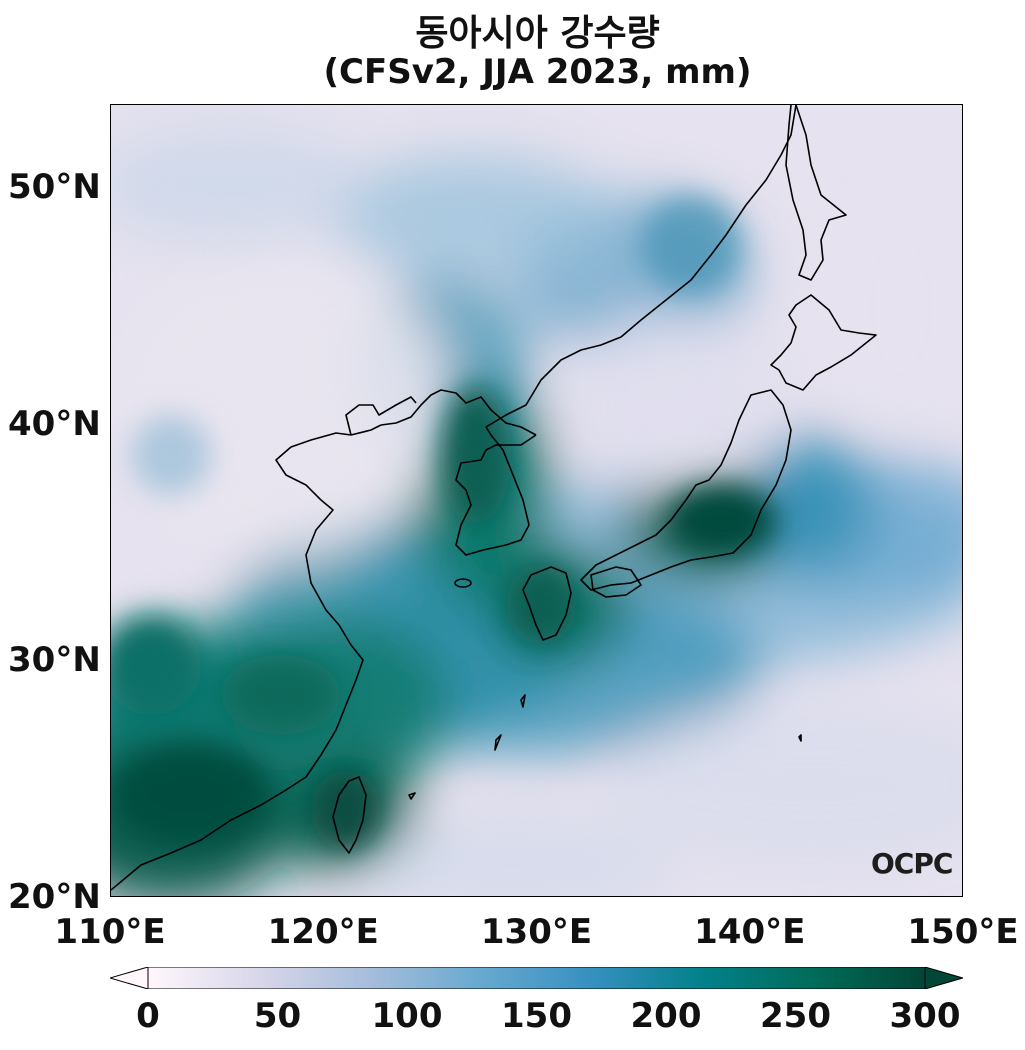 Image resolution: width=1025 pixels, height=1050 pixels. Describe the element at coordinates (536, 932) in the screenshot. I see `lon-tick-label: 130°E` at that location.